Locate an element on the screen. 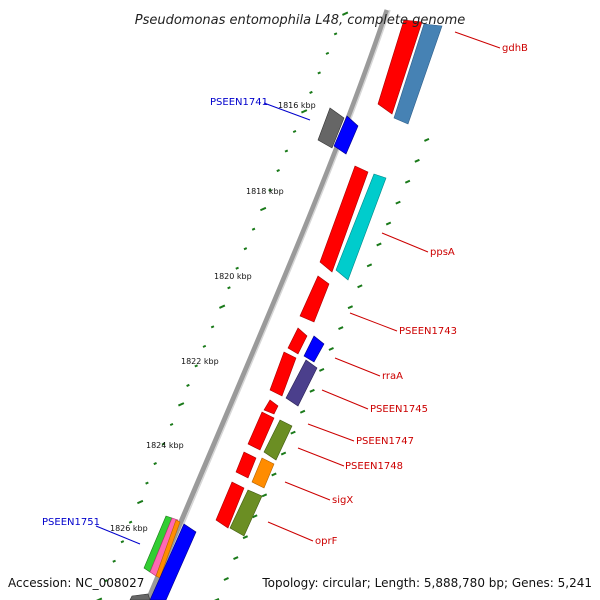  feature-PSEEN1745-forward is located at coordinates (283, 374).